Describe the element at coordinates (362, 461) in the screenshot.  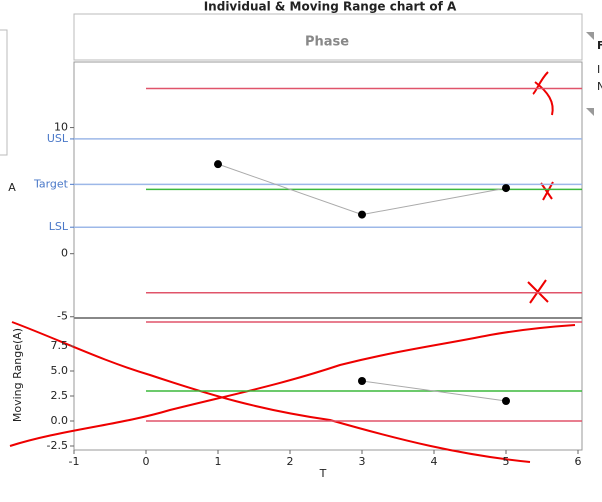
I see `x-tick-label: 3` at that location.